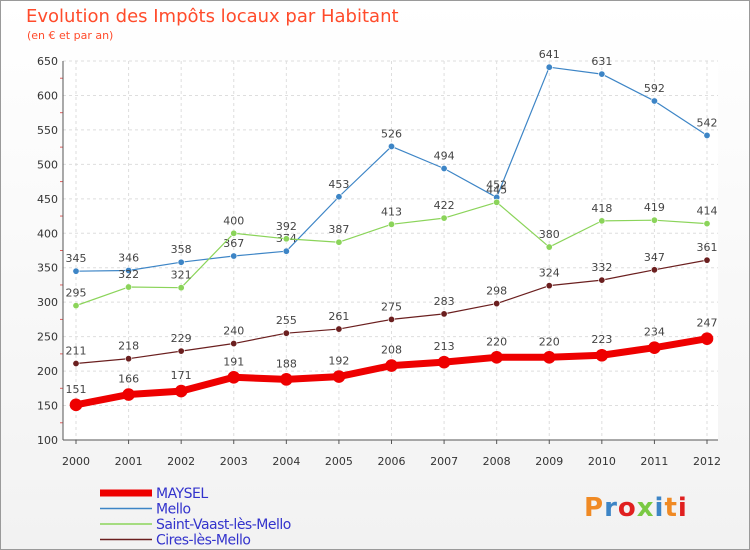 This screenshot has width=750, height=550. I want to click on data-label: 413, so click(391, 211).